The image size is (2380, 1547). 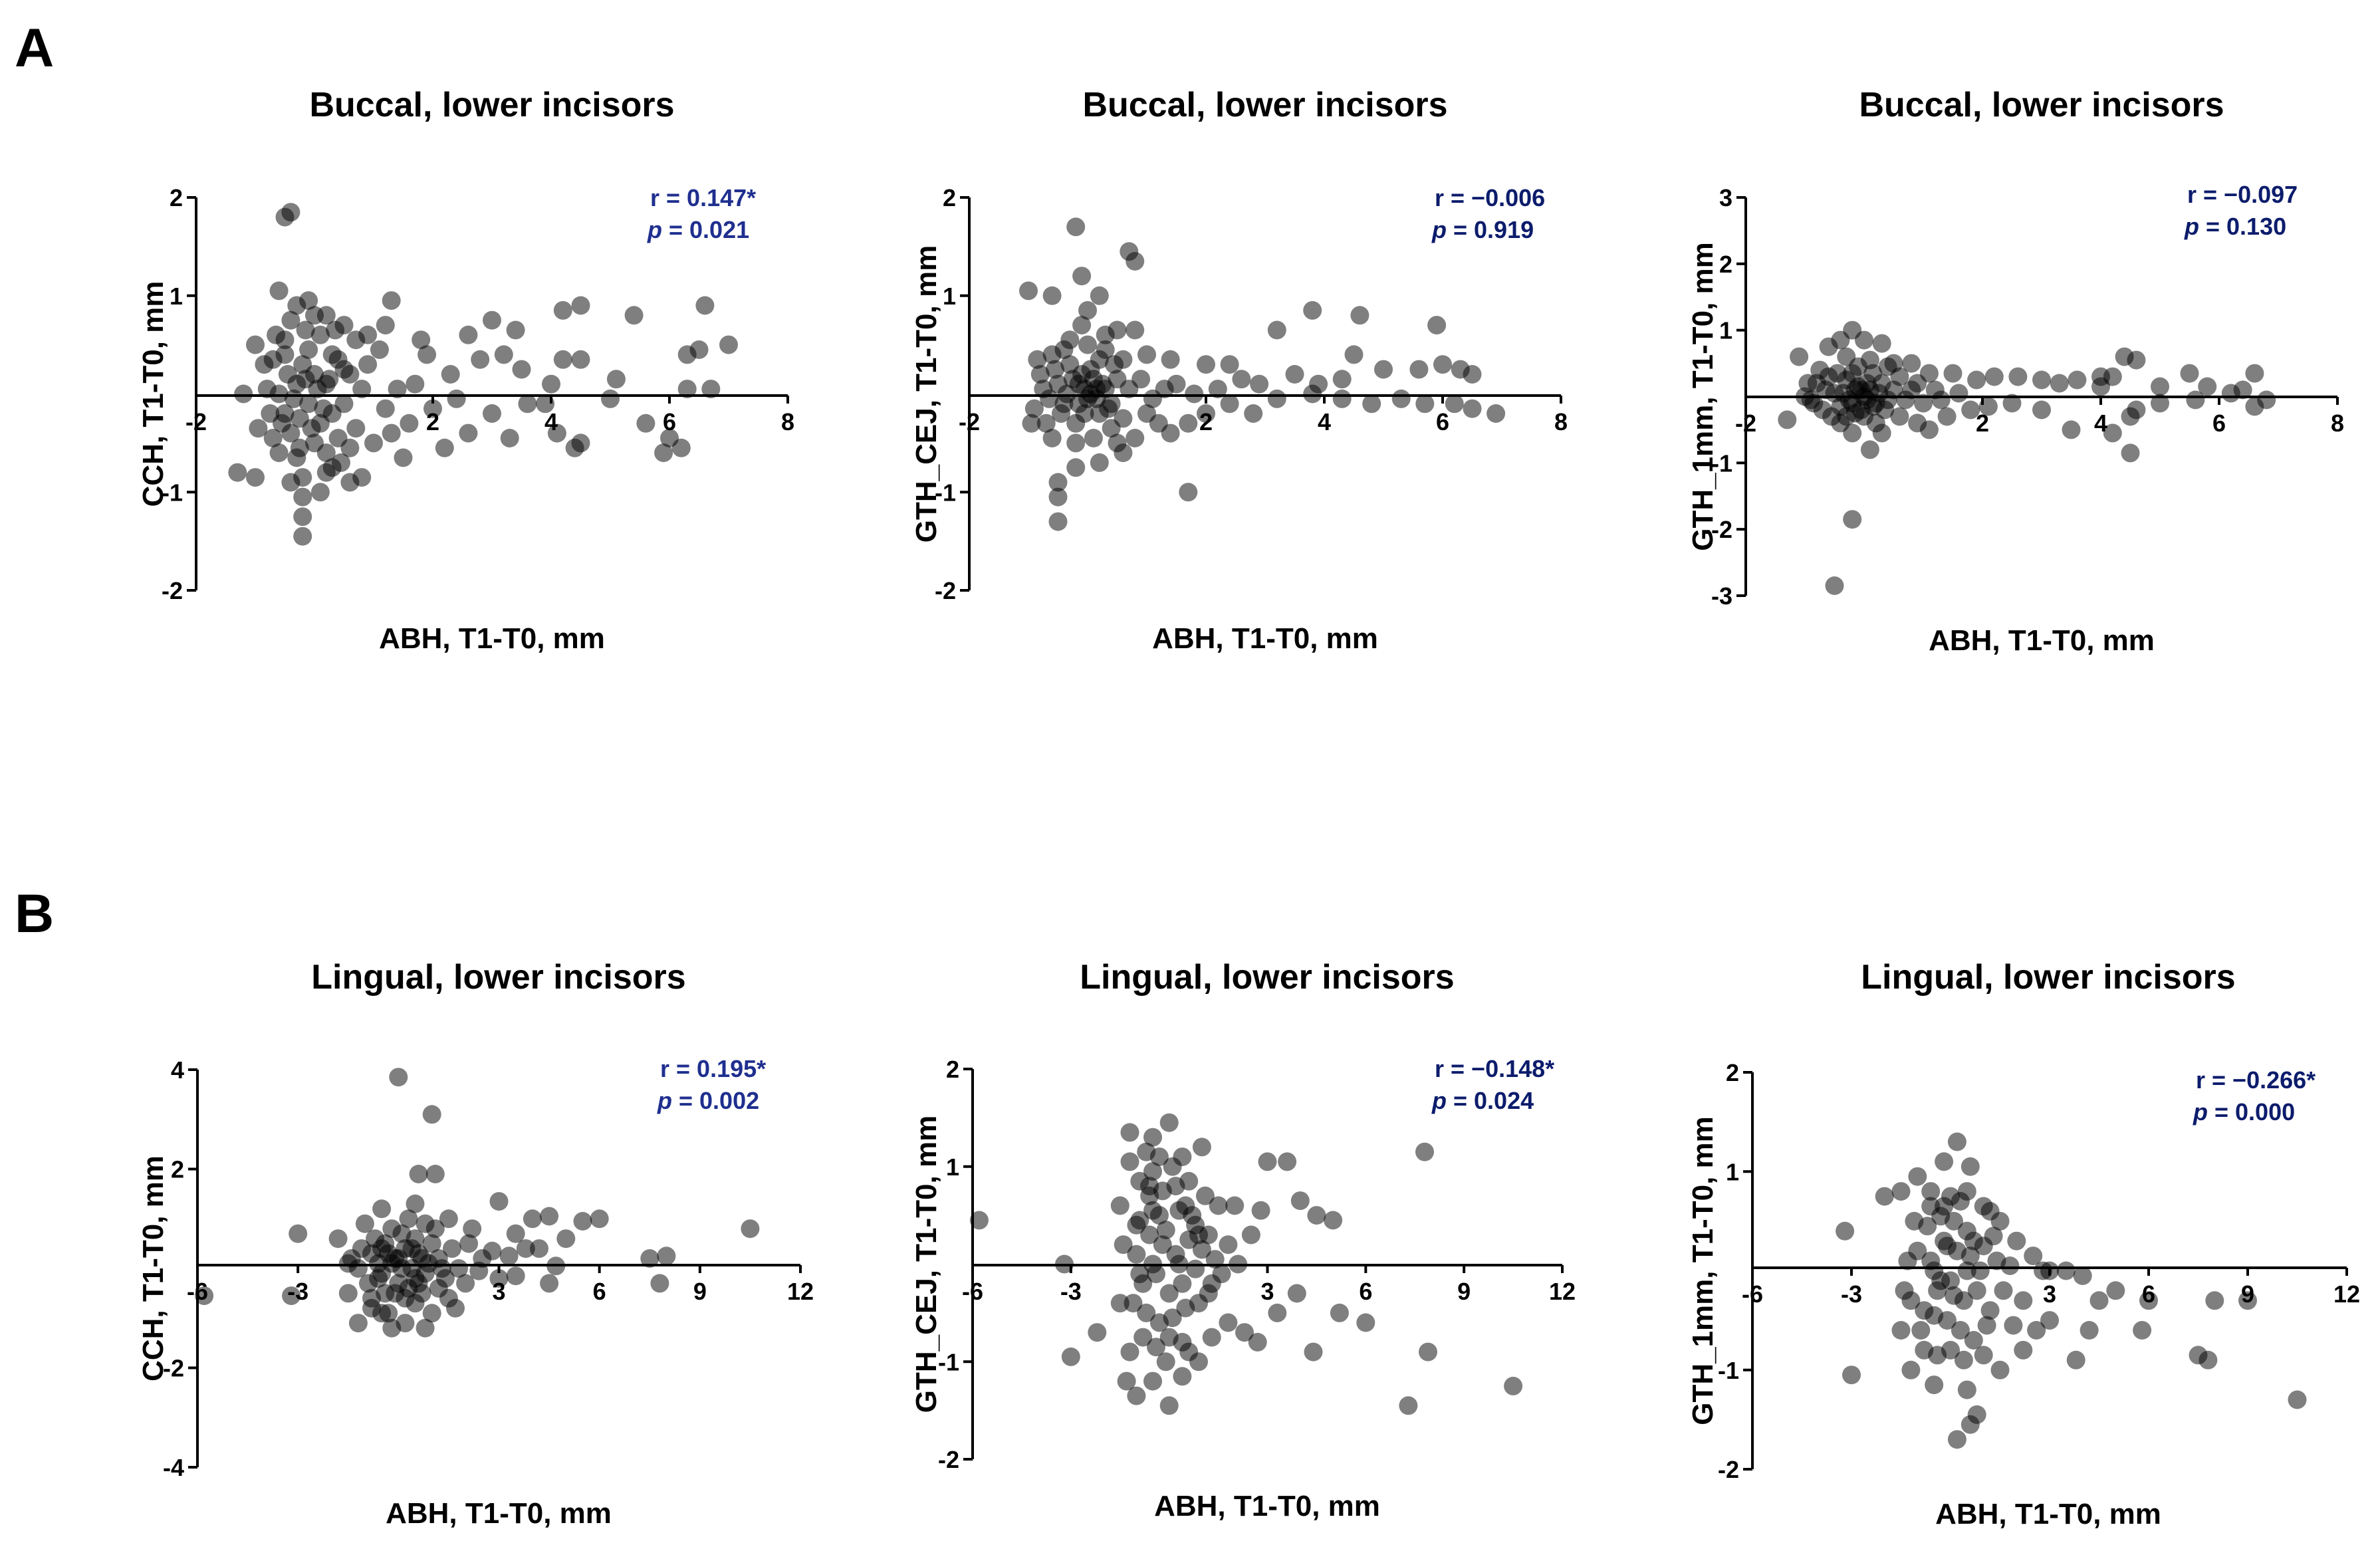 What do you see at coordinates (654, 197) in the screenshot?
I see `stat-r-label: r` at bounding box center [654, 197].